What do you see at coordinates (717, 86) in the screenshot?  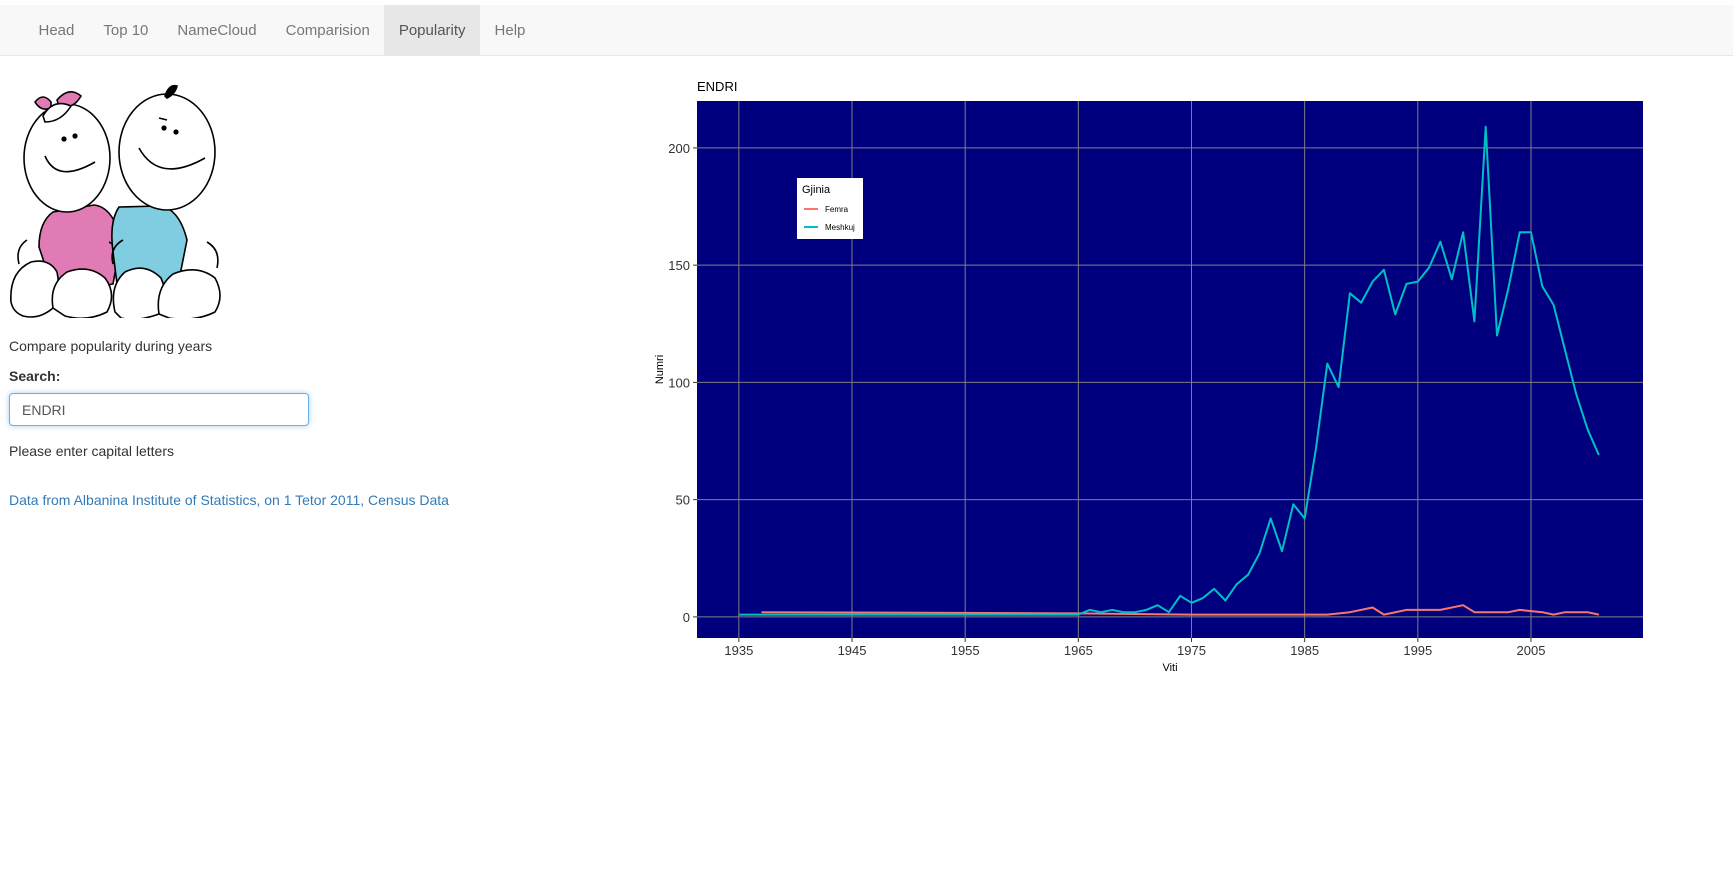 I see `chart-title: ENDRI` at bounding box center [717, 86].